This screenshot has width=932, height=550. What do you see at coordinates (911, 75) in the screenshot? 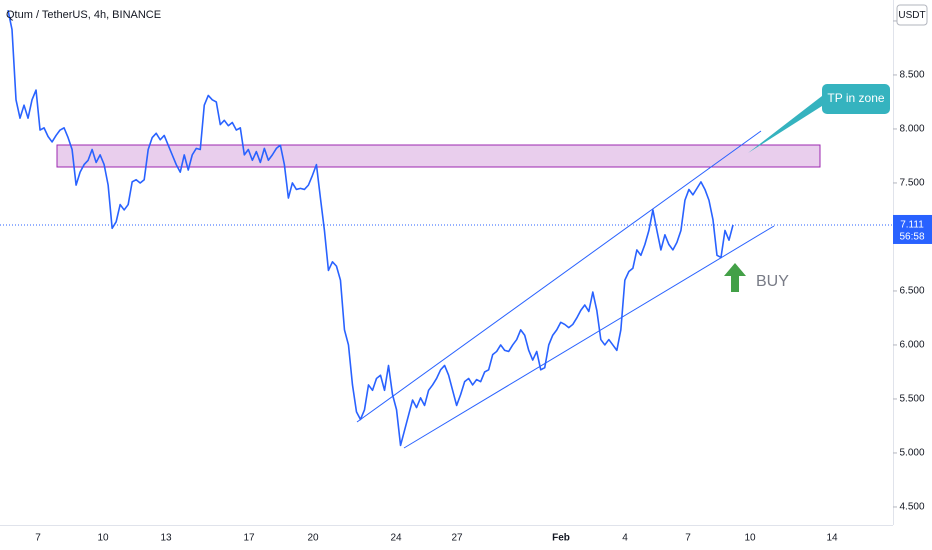
I see `y-tick-label: 8.500` at bounding box center [911, 75].